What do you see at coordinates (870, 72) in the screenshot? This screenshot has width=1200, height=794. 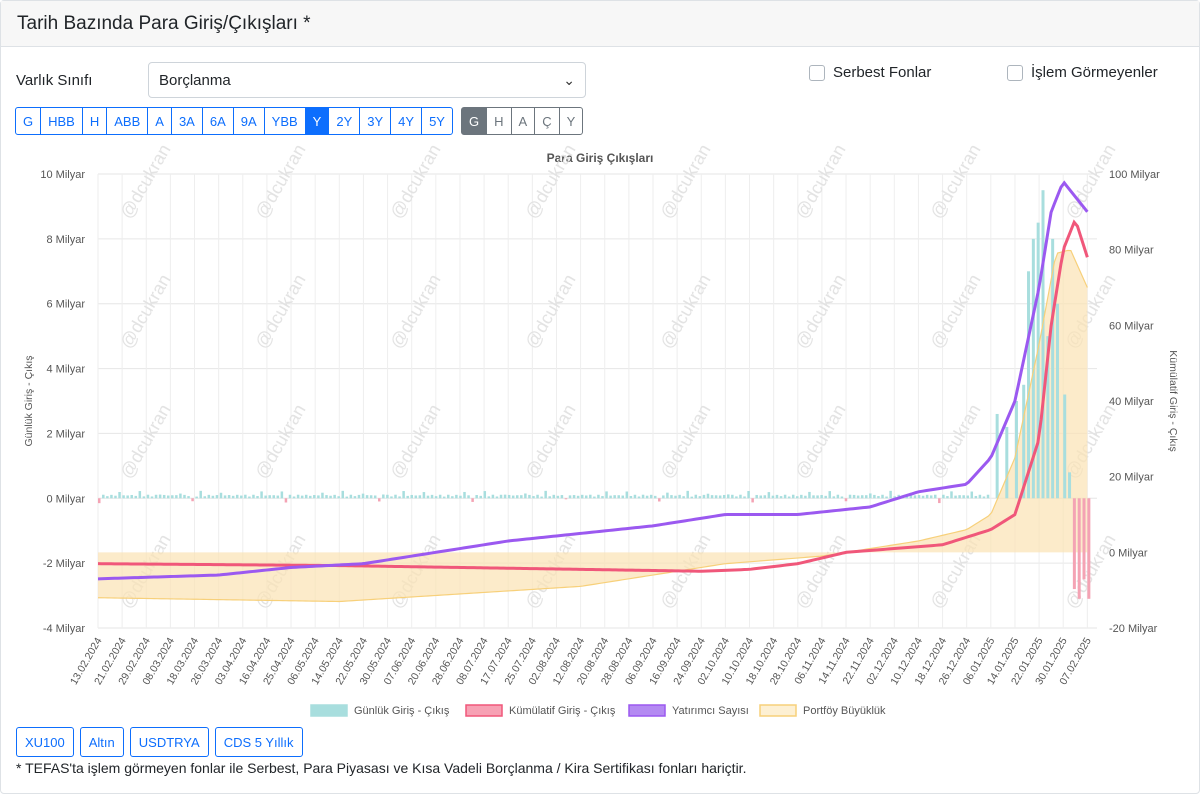 I see `serbest-checkbox: Serbest Fonlar` at bounding box center [870, 72].